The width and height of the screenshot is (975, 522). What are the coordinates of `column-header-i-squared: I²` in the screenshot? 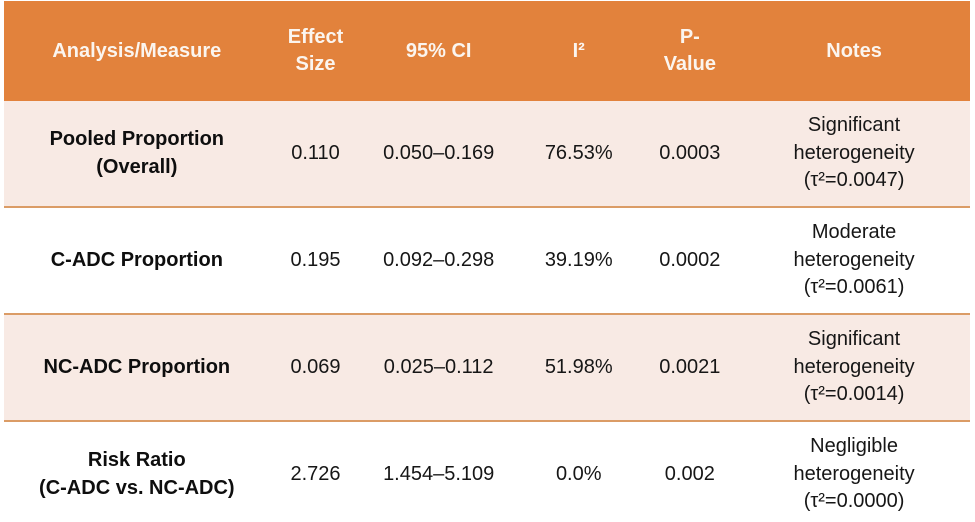 It's located at (578, 51).